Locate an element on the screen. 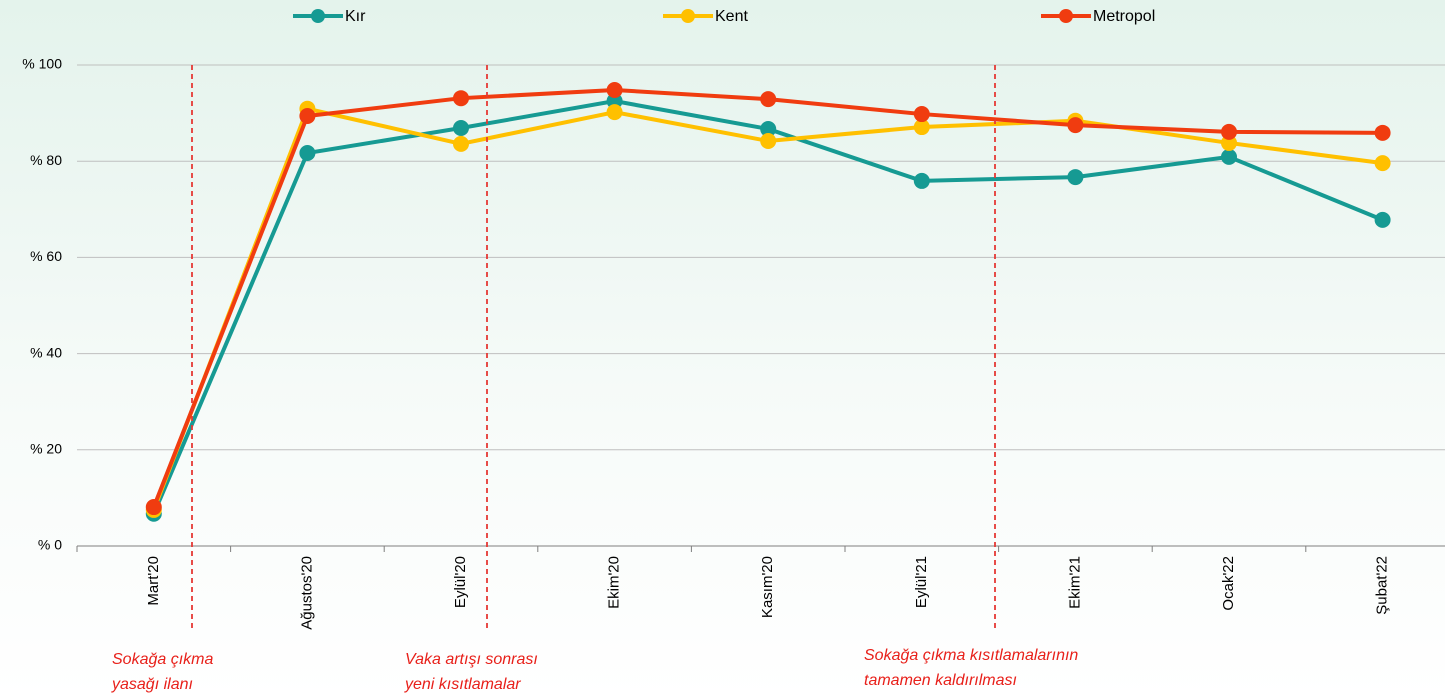  annotation: yasağı ilanı is located at coordinates (152, 684).